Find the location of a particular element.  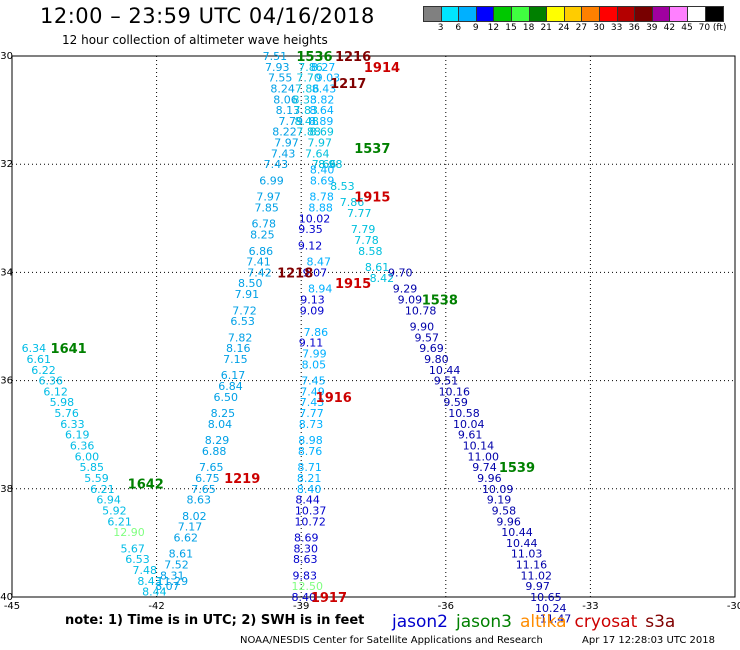

wave-height-point: 6.53 is located at coordinates (242, 321).